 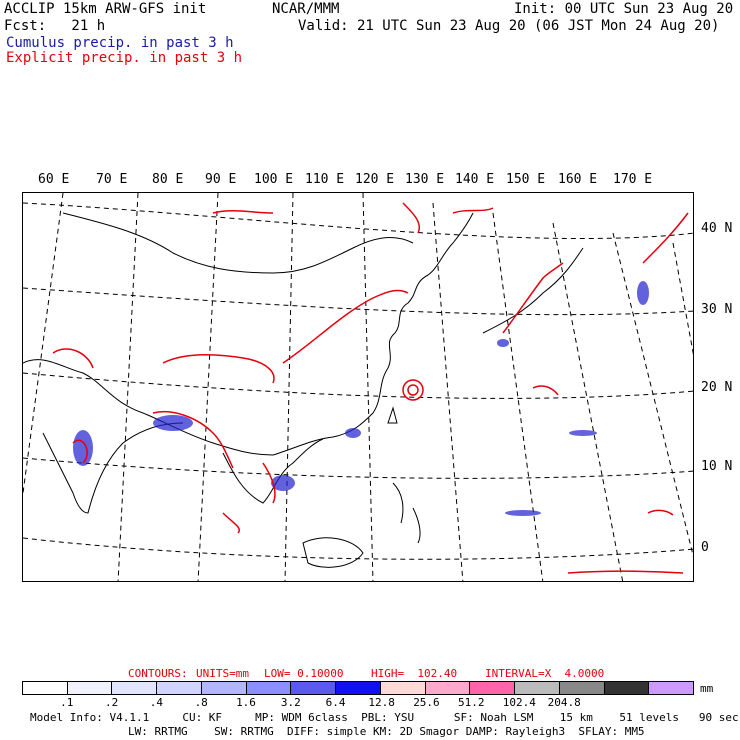 I want to click on explicit-band-china, so click(x=345, y=326).